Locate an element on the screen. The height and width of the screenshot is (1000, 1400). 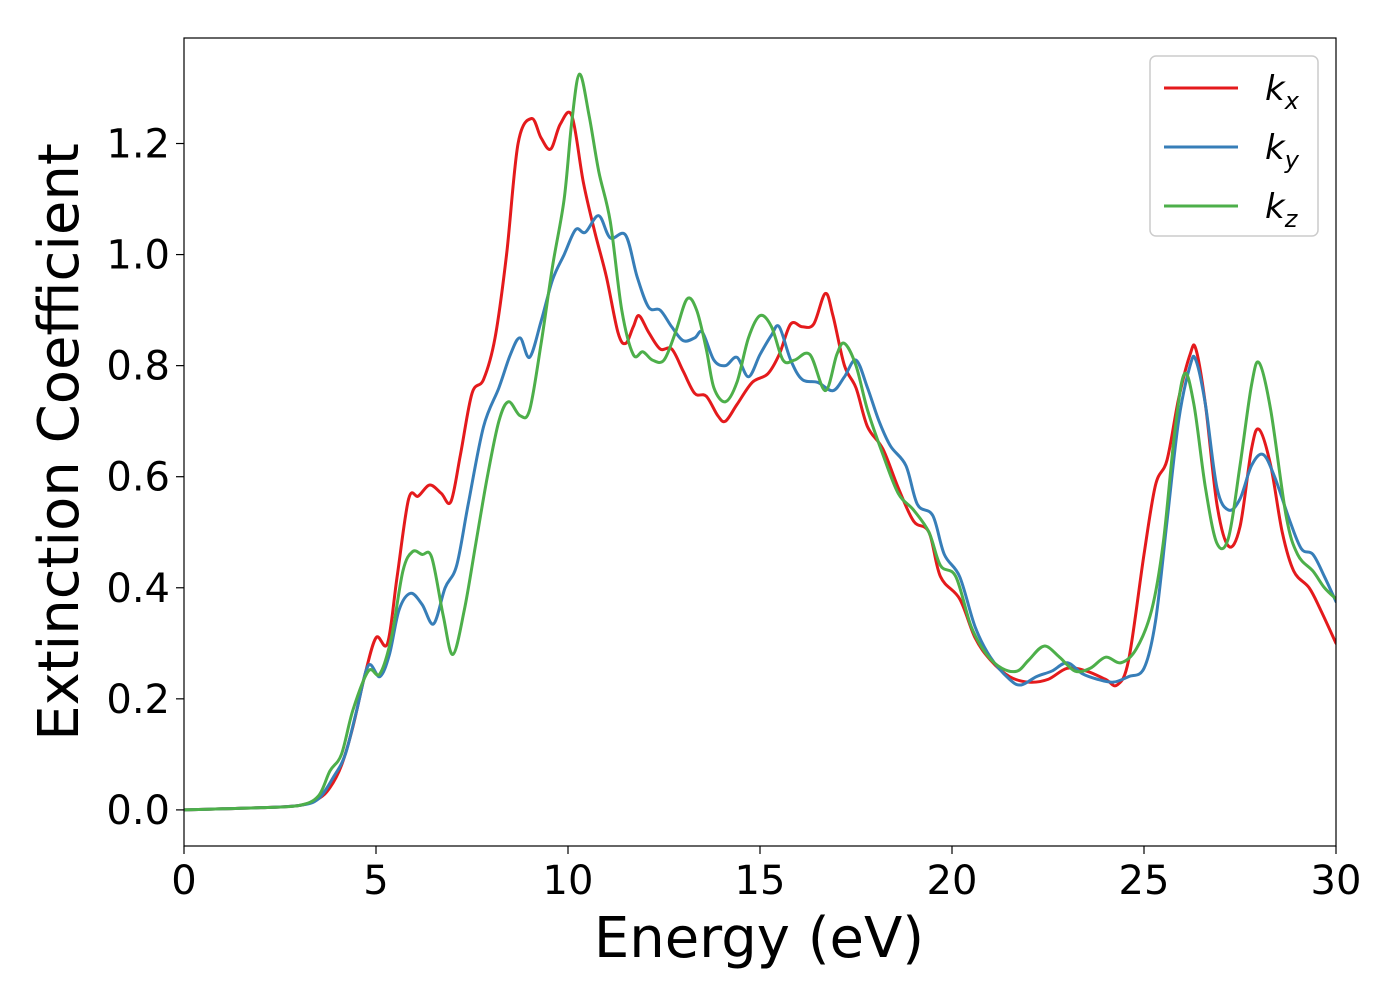
y-tick-label: 0.2 is located at coordinates (138, 700).